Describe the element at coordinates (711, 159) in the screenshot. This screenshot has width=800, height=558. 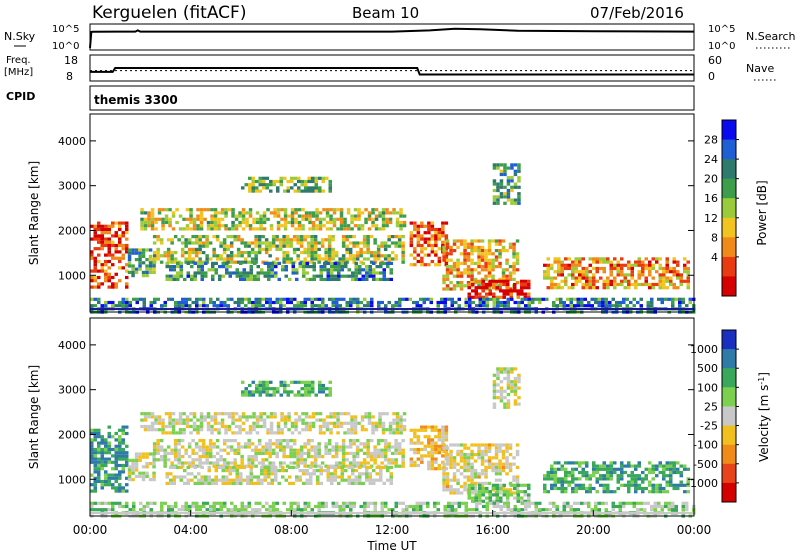
I see `colorbar-tick-label: 24` at that location.